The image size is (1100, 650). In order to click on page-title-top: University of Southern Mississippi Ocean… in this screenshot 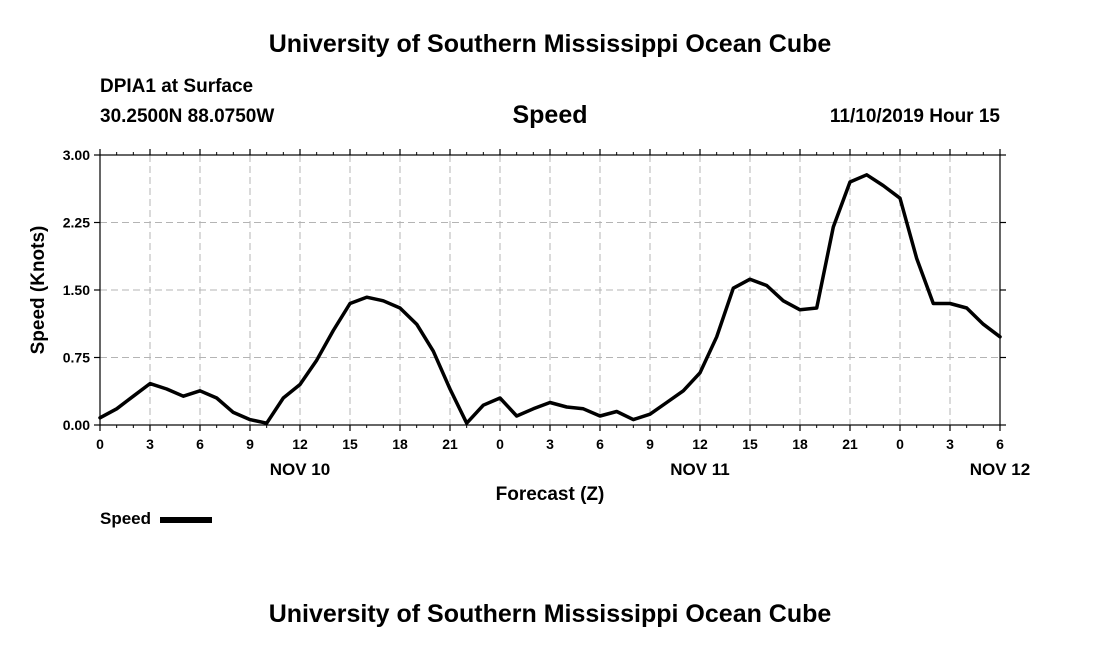, I will do `click(550, 44)`.